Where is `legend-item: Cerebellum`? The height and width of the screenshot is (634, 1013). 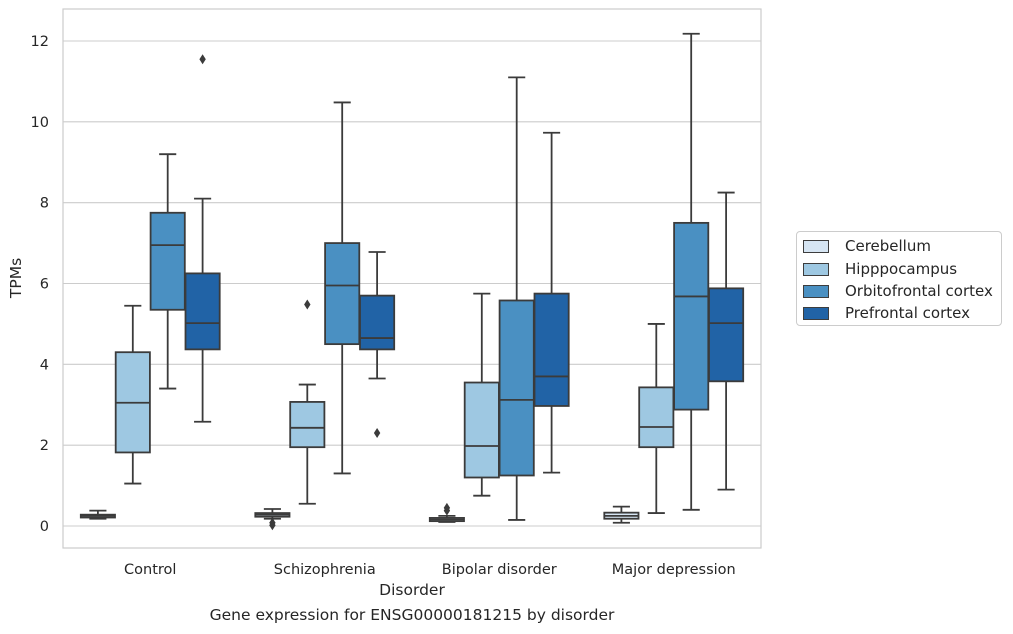
legend-item: Cerebellum is located at coordinates (867, 246).